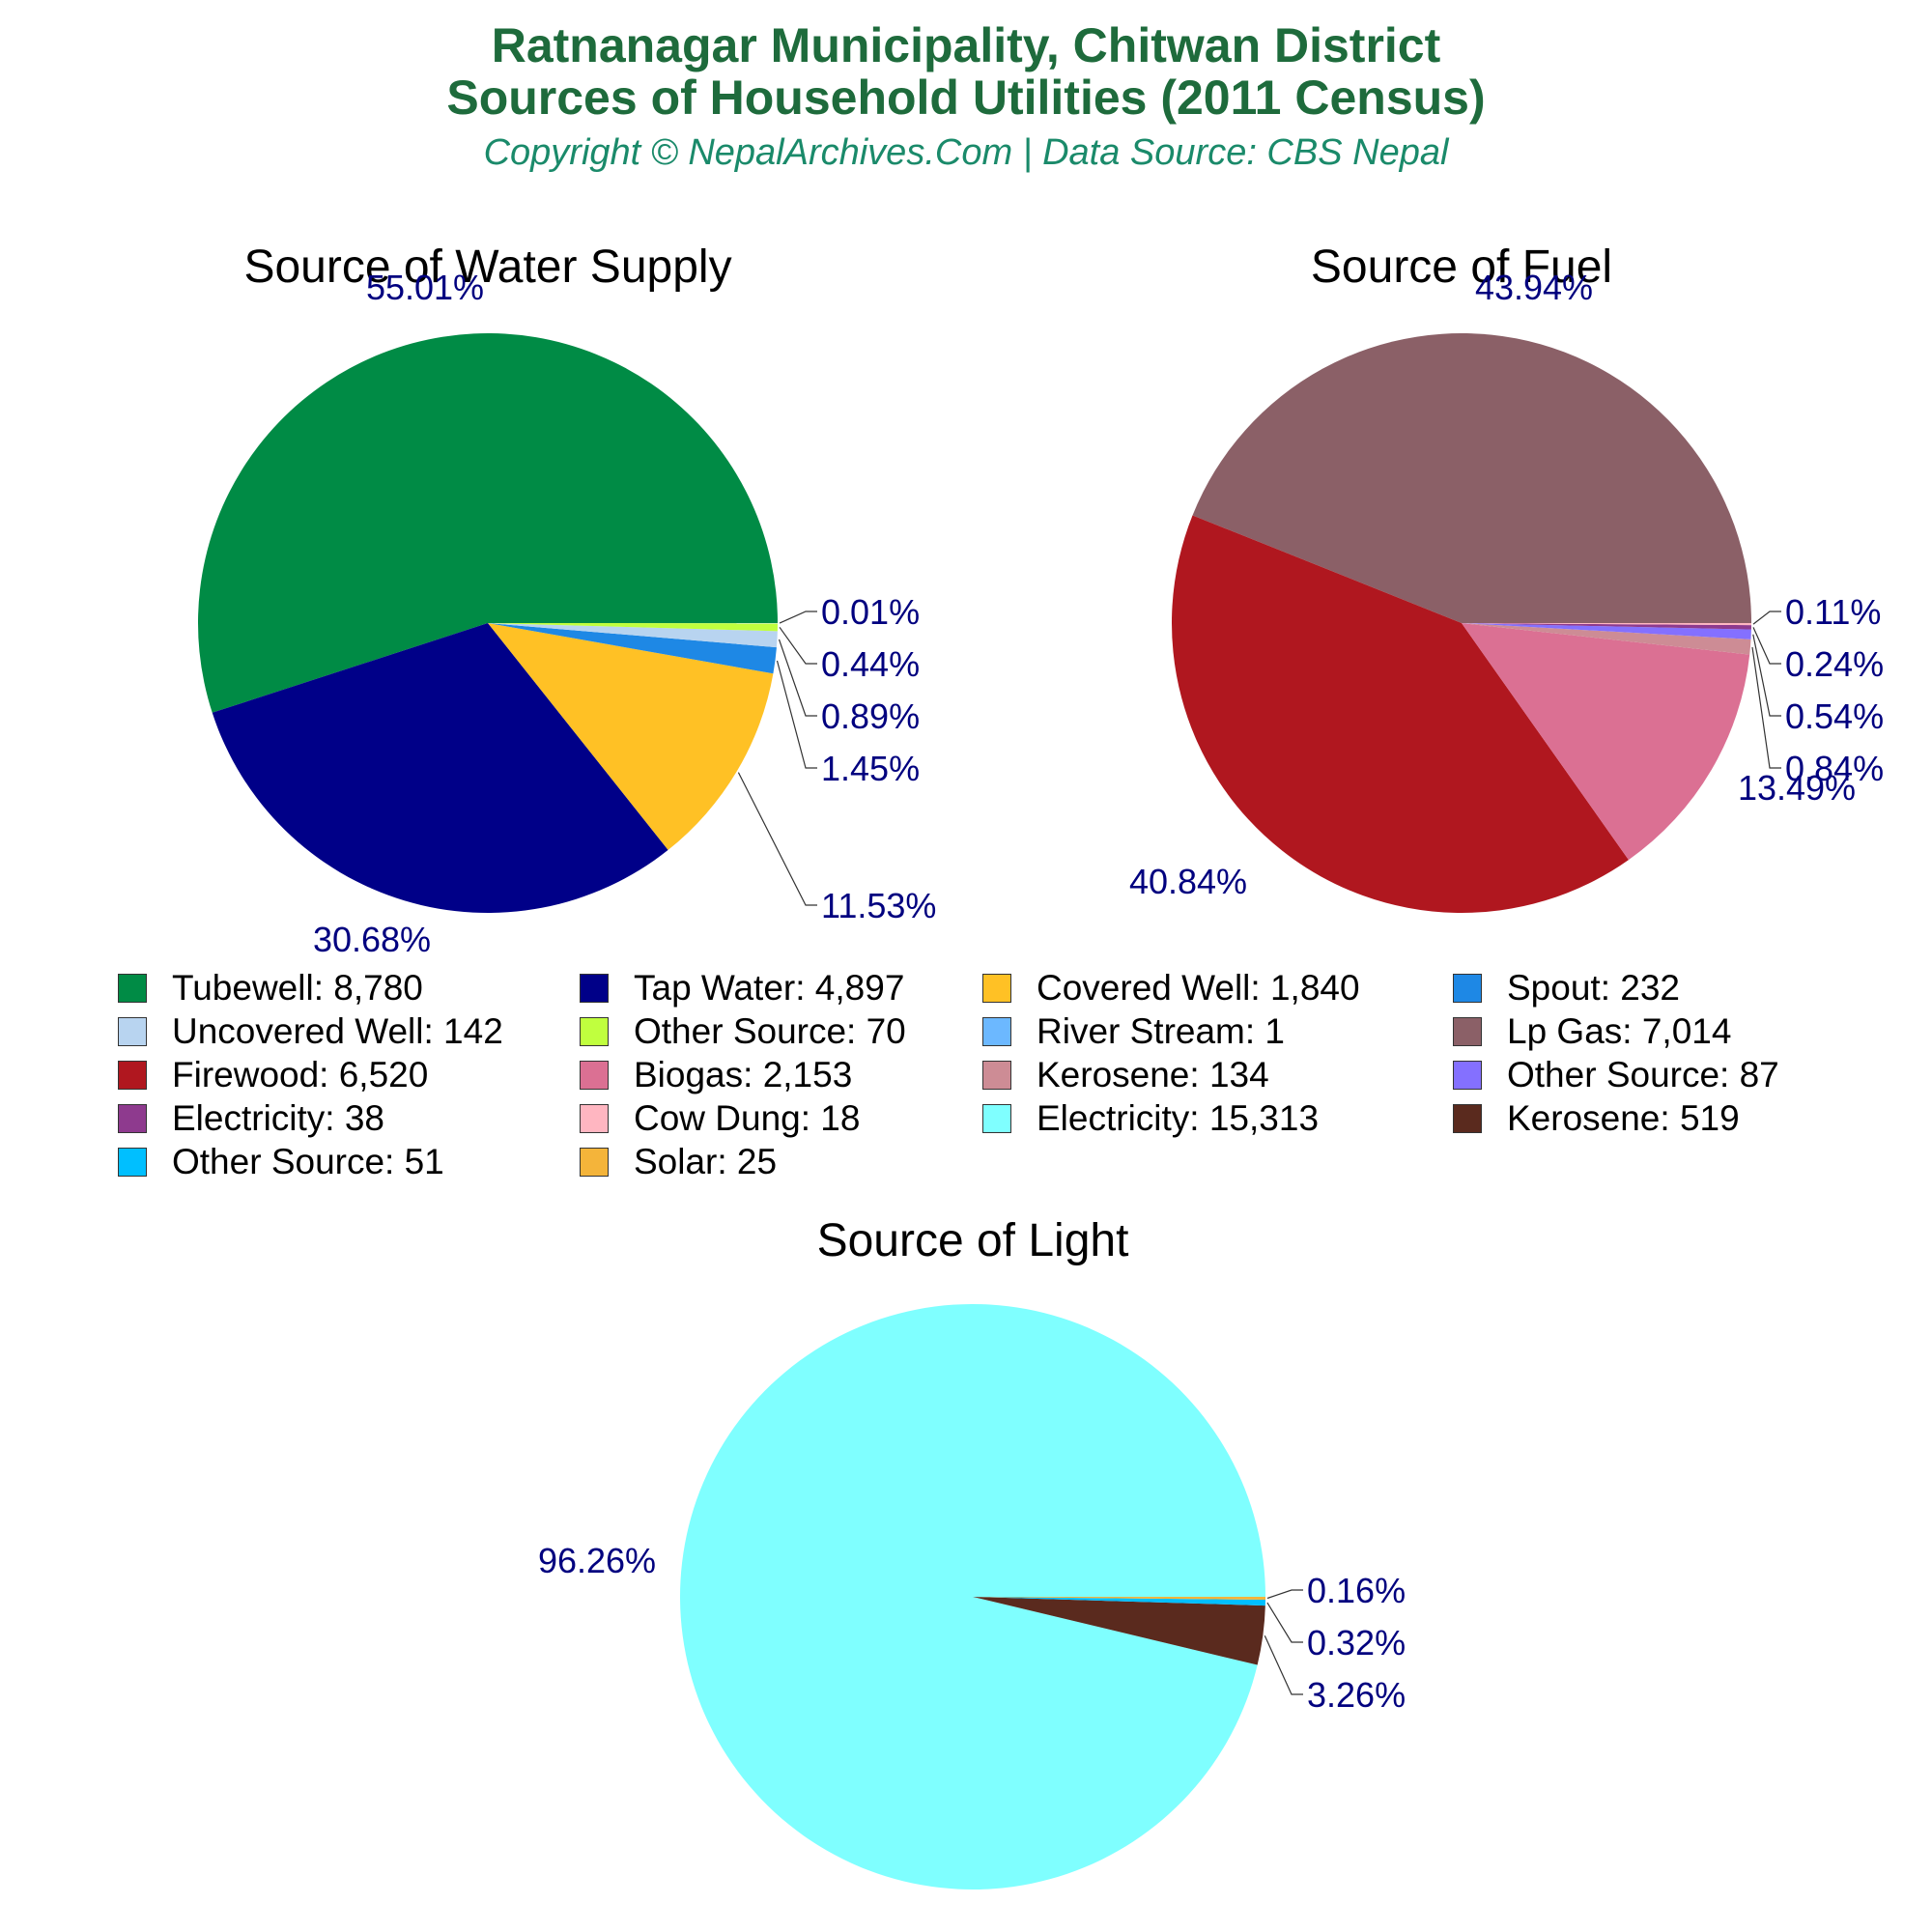  Describe the element at coordinates (1356, 1695) in the screenshot. I see `slice-pct-label: 3.26%` at that location.